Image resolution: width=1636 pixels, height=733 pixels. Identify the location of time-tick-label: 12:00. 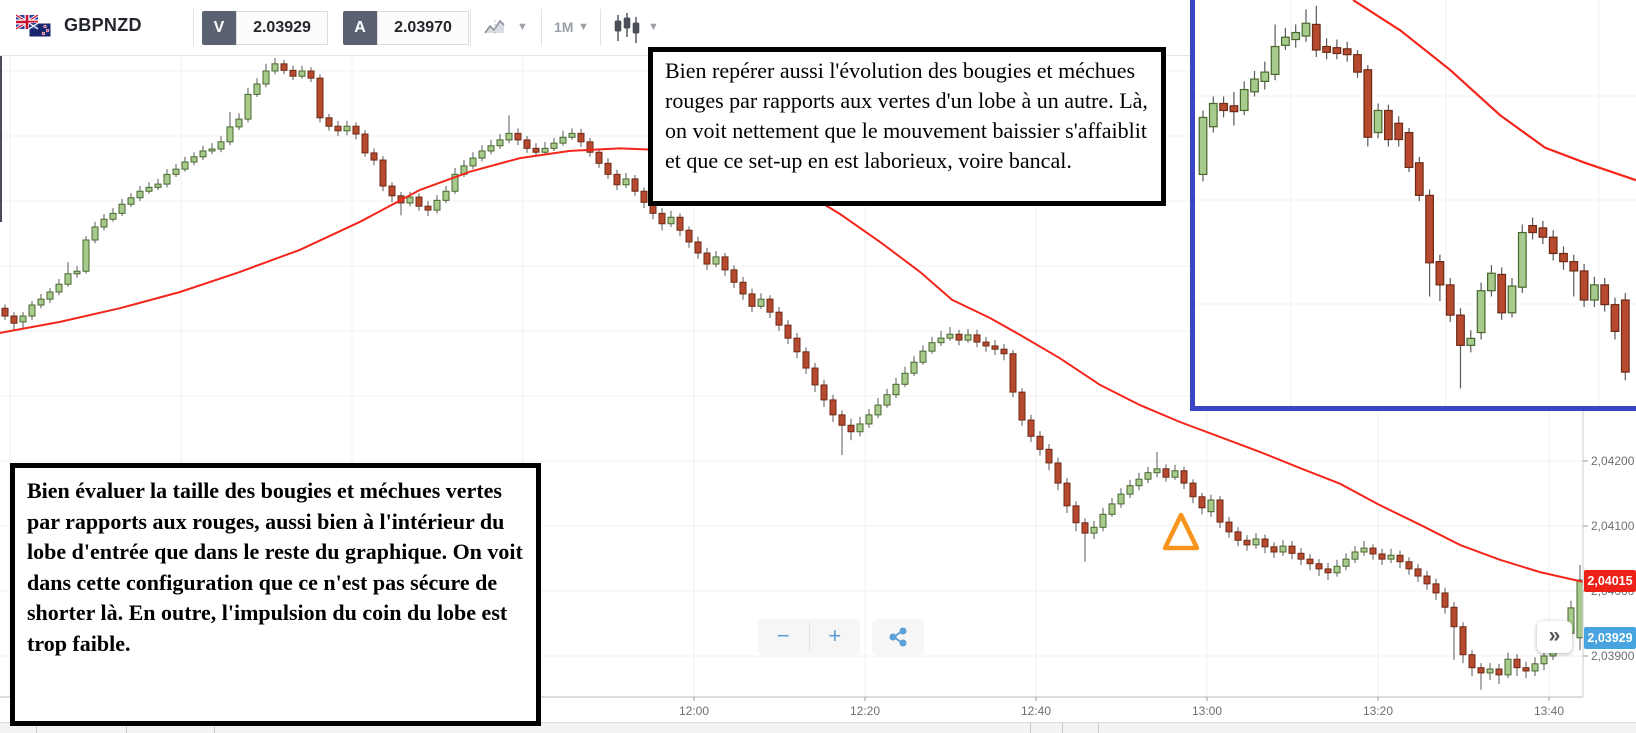
(694, 711).